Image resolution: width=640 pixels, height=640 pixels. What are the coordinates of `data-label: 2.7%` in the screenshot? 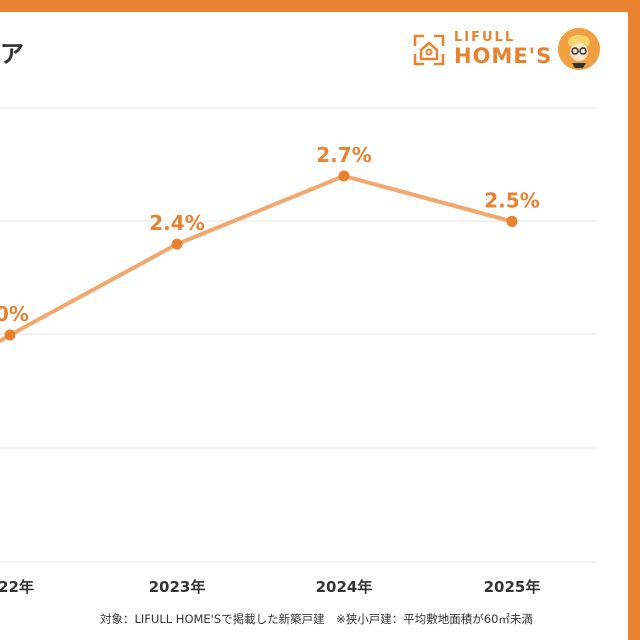 It's located at (343, 155).